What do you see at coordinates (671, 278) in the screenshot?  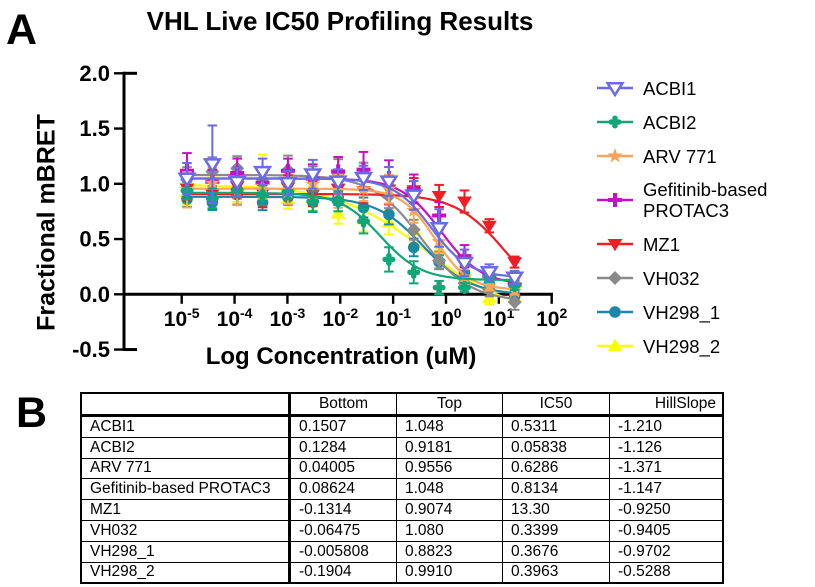 I see `legend-label: VH032` at bounding box center [671, 278].